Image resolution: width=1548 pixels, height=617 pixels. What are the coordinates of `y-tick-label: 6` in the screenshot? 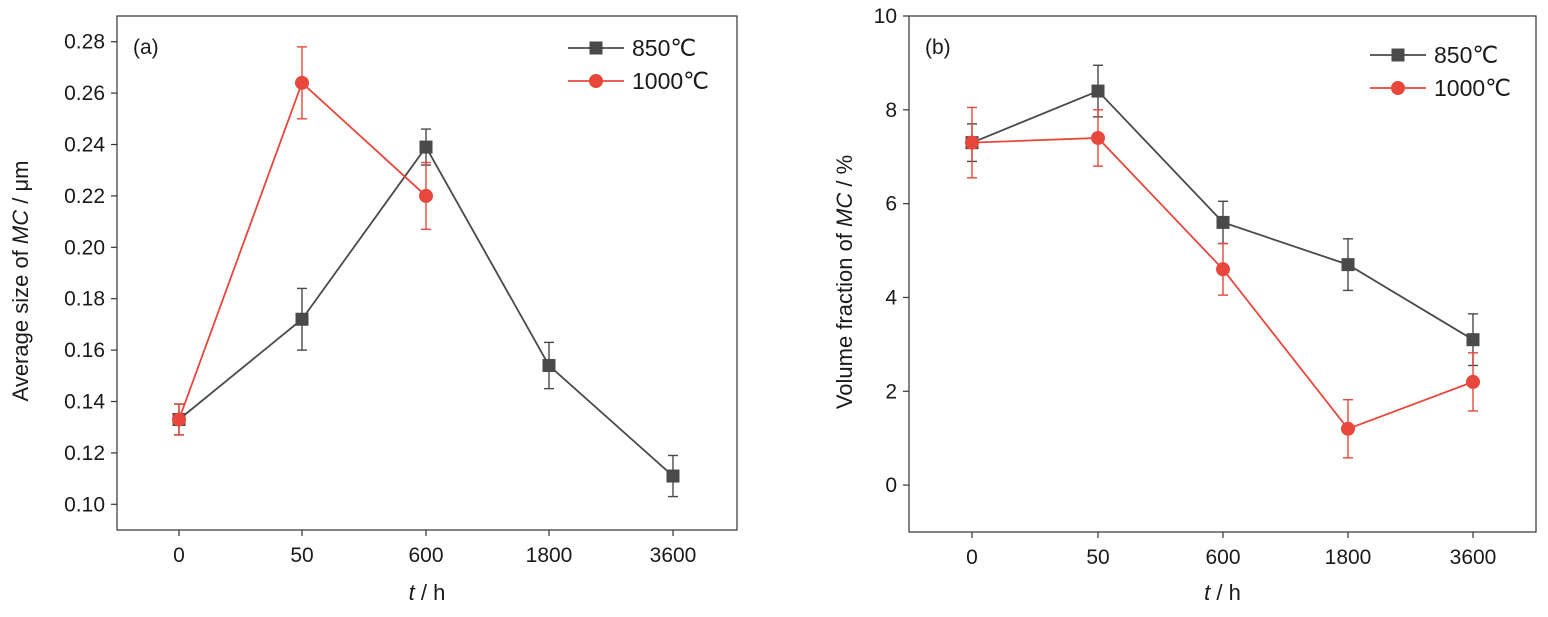 It's located at (891, 204).